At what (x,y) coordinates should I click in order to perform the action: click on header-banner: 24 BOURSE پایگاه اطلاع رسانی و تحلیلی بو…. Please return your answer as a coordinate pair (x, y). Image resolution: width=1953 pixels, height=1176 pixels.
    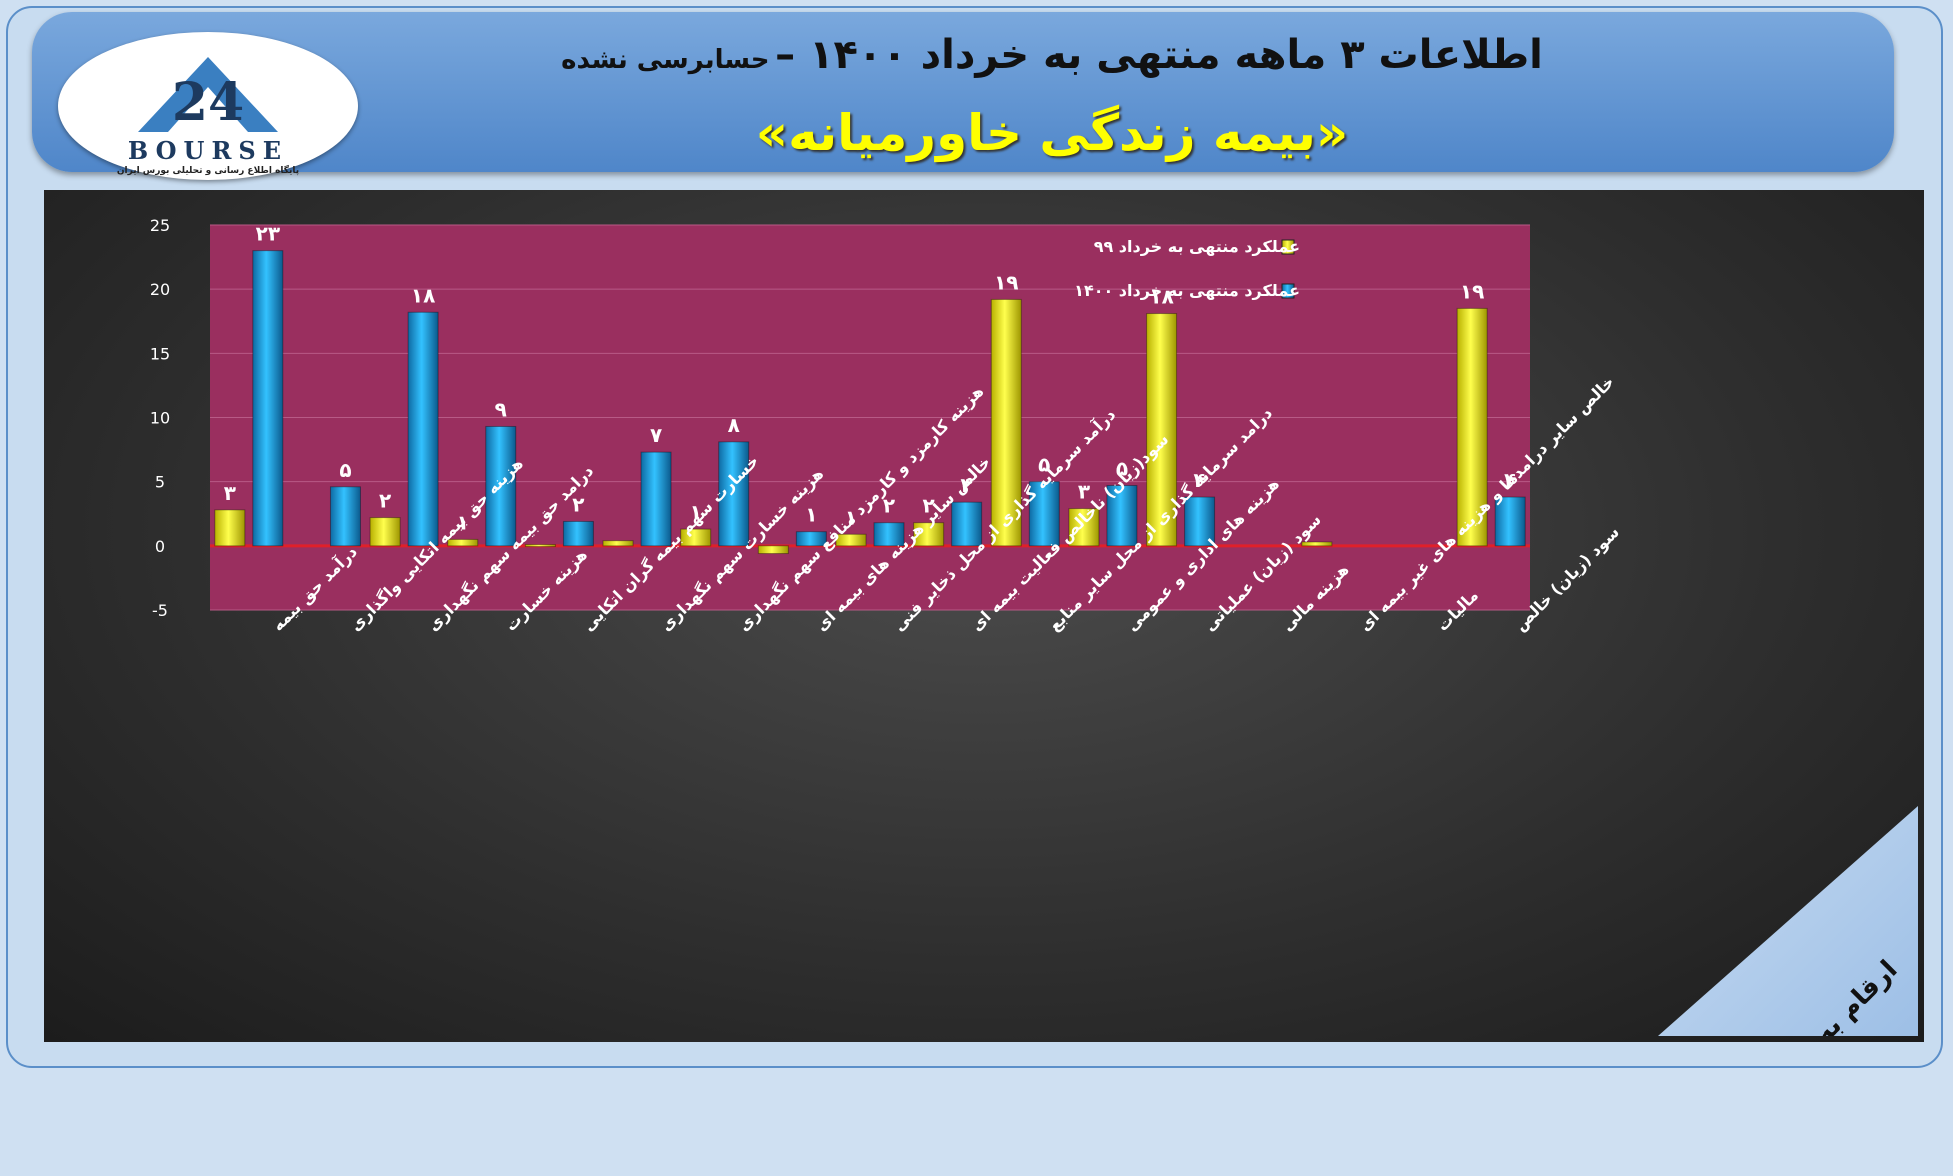
    Looking at the image, I should click on (963, 96).